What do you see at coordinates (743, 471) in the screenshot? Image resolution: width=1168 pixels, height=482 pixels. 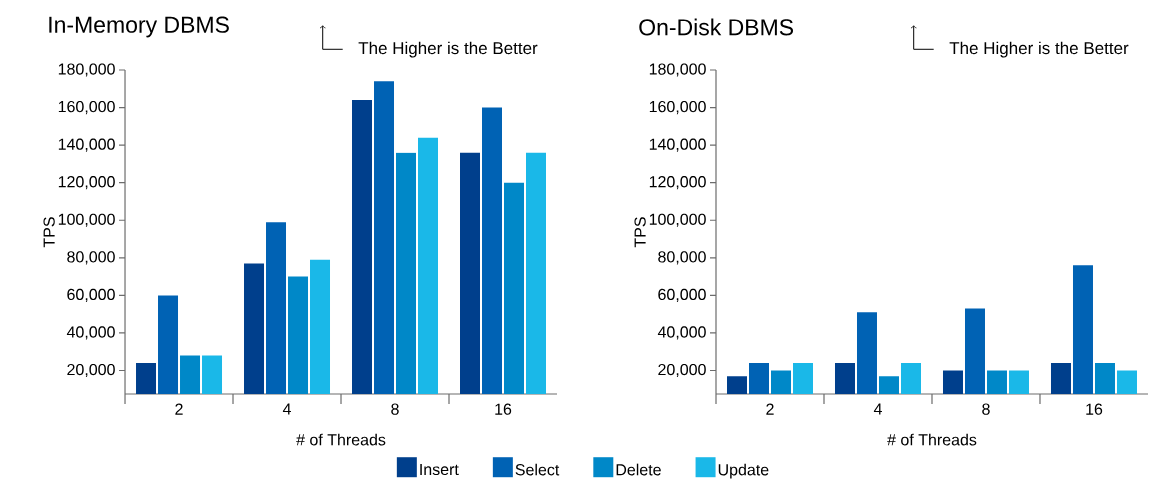 I see `legend-label: Update` at bounding box center [743, 471].